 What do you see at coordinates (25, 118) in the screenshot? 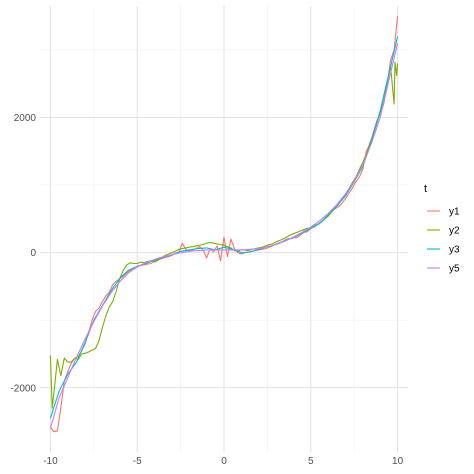
I see `y-tick-label: 2000` at bounding box center [25, 118].